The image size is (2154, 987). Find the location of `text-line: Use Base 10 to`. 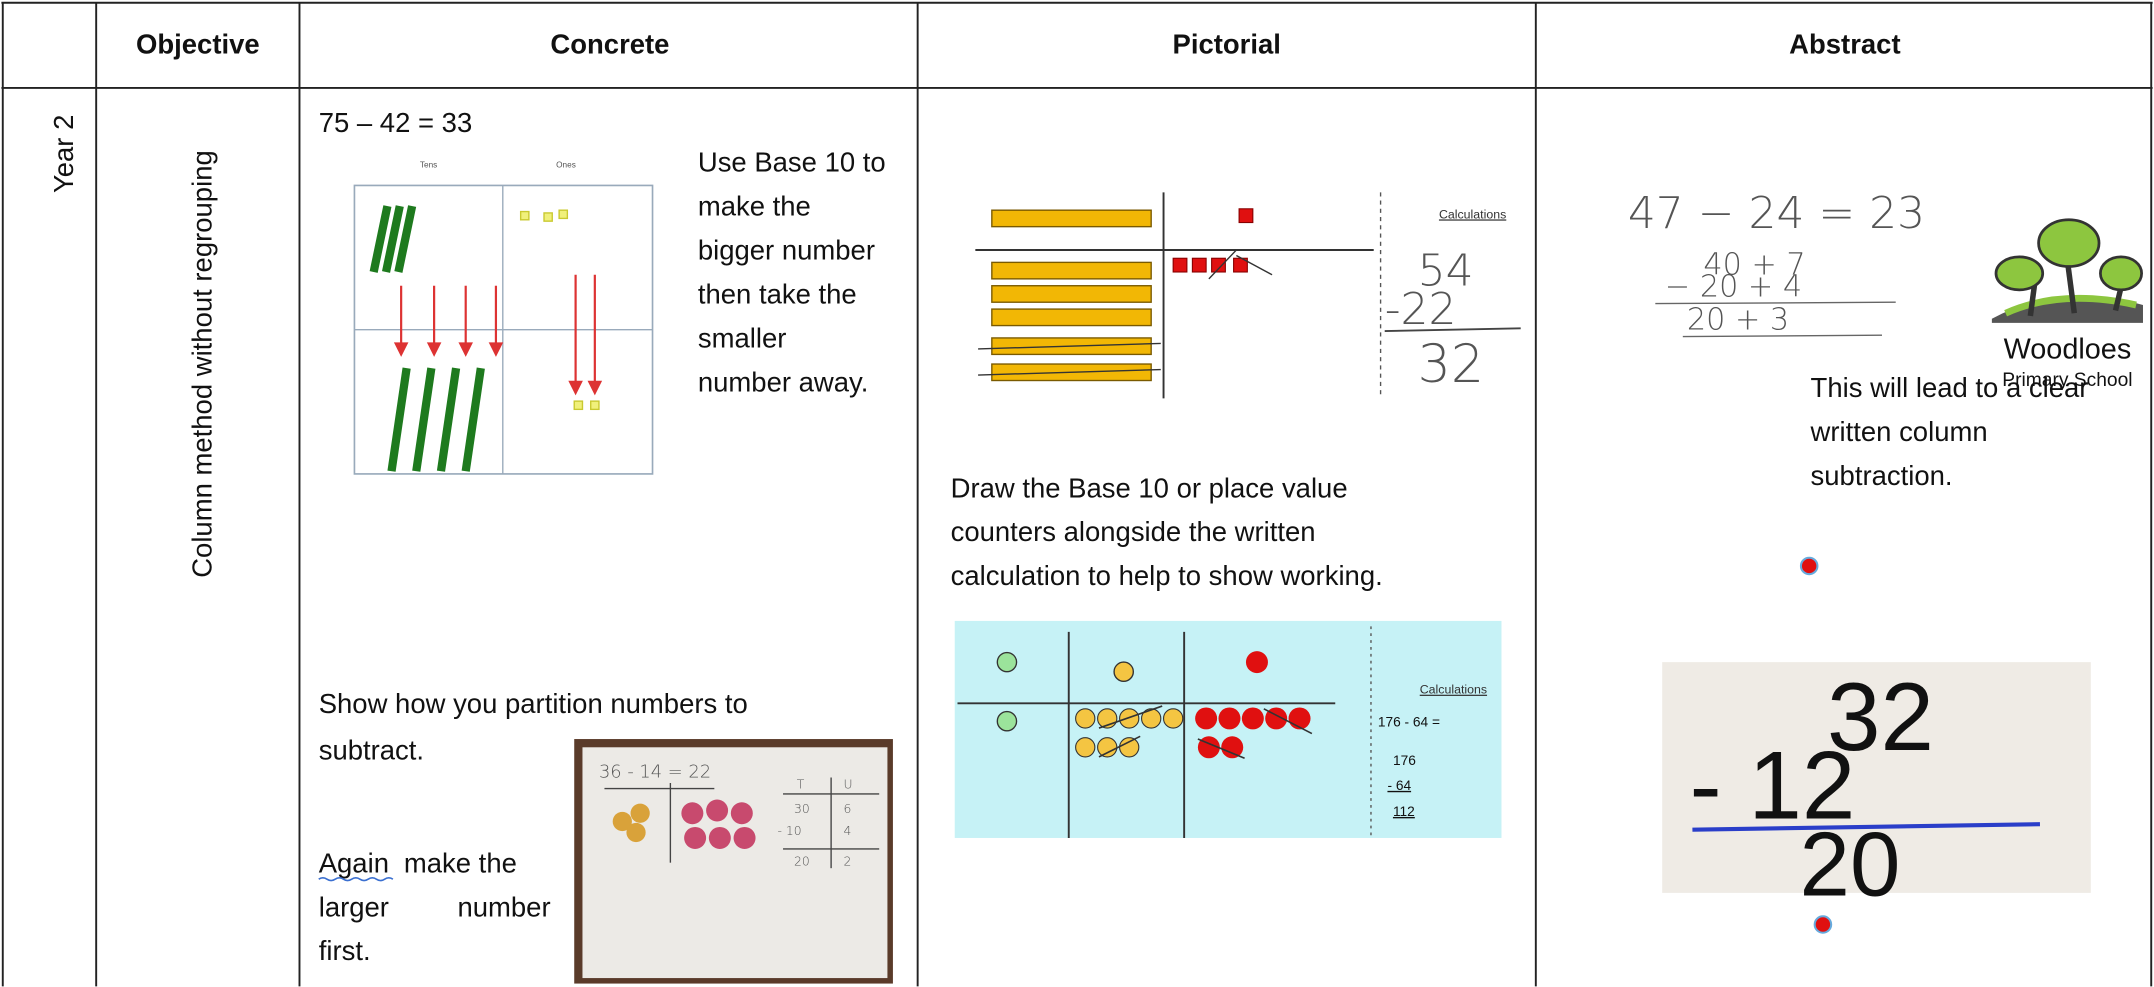

text-line: Use Base 10 to is located at coordinates (792, 162).